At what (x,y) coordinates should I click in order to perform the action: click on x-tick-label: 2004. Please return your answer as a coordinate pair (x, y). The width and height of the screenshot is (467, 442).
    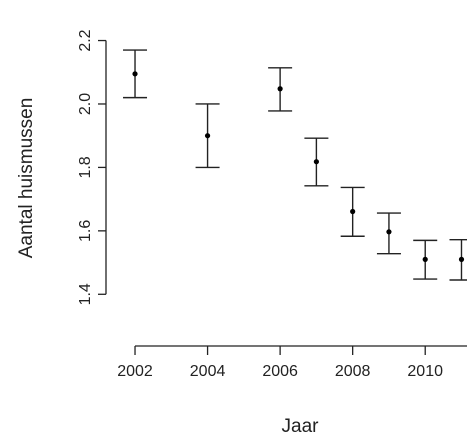
    Looking at the image, I should click on (208, 371).